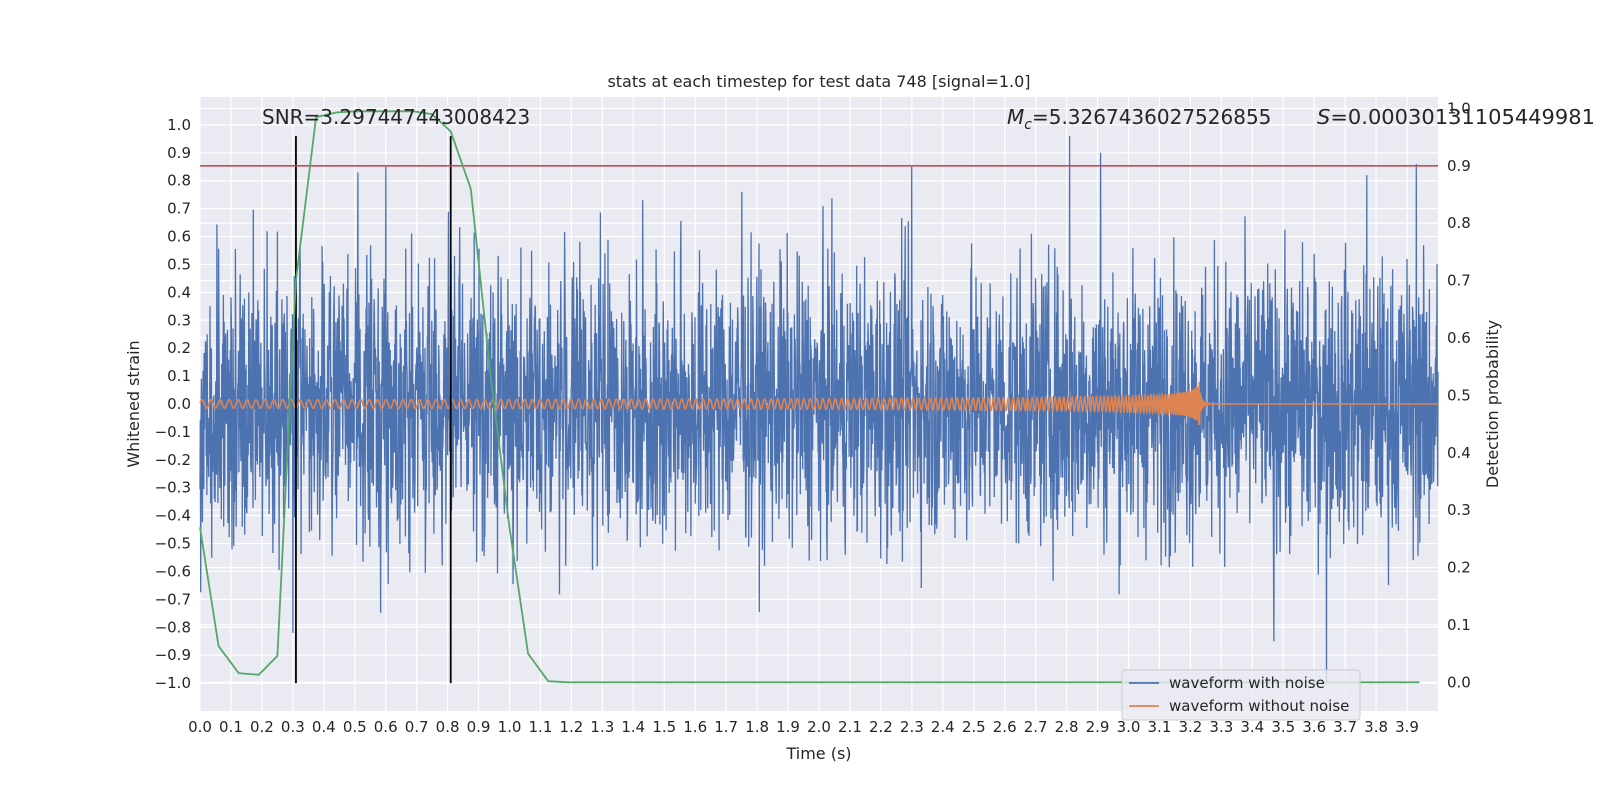  Describe the element at coordinates (633, 727) in the screenshot. I see `x-tick-label: 1.4` at that location.